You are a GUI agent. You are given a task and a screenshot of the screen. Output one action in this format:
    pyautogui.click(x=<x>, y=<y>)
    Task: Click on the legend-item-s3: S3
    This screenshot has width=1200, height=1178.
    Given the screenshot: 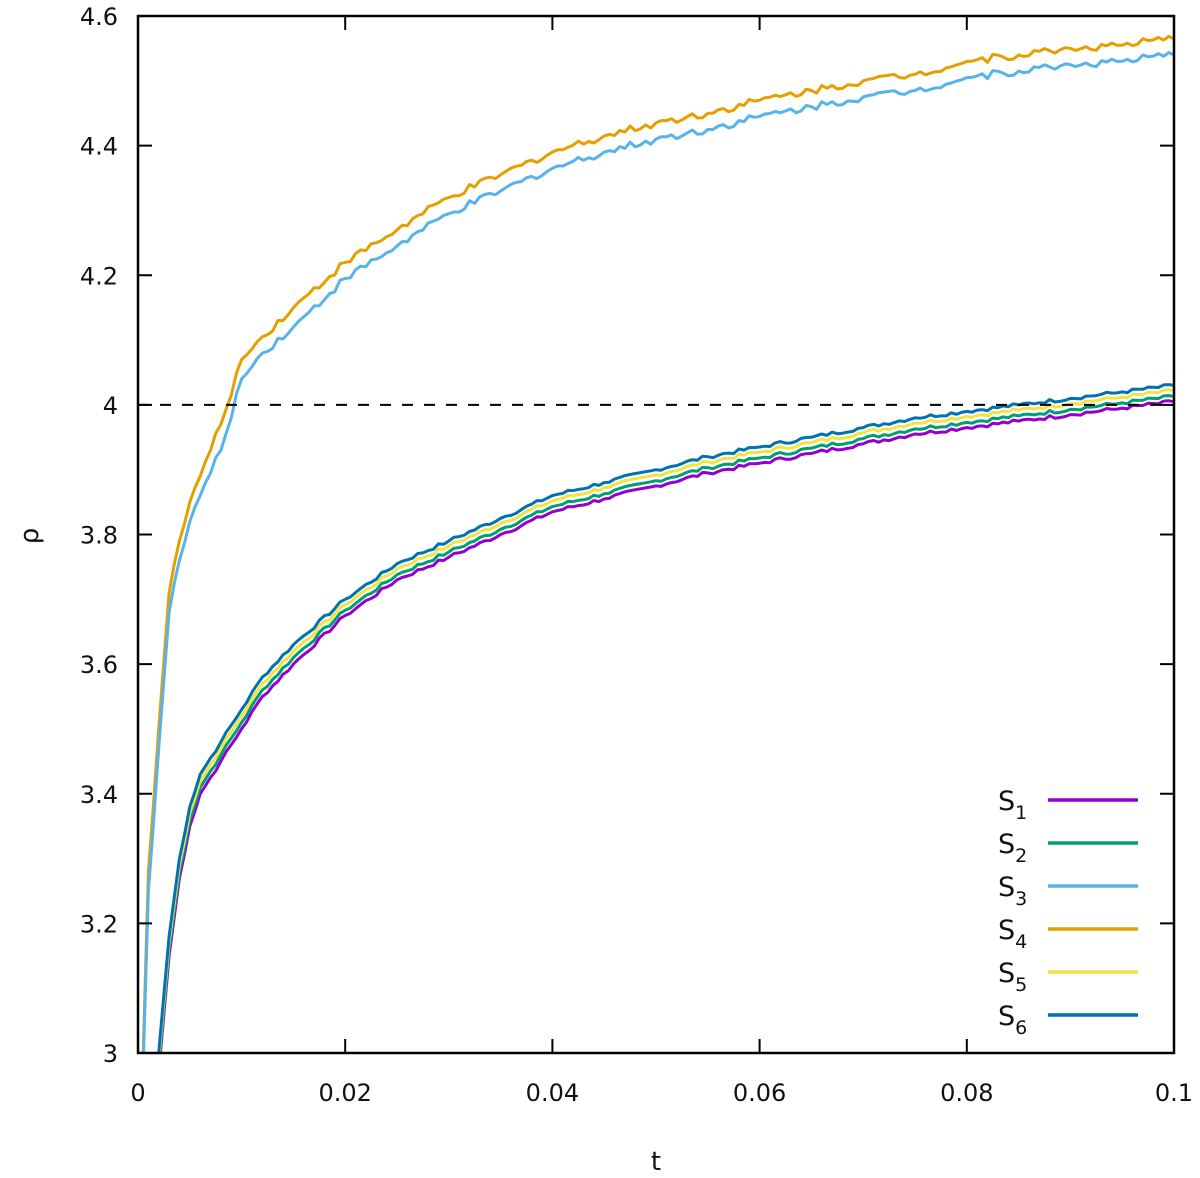 What is the action you would take?
    pyautogui.click(x=1068, y=891)
    